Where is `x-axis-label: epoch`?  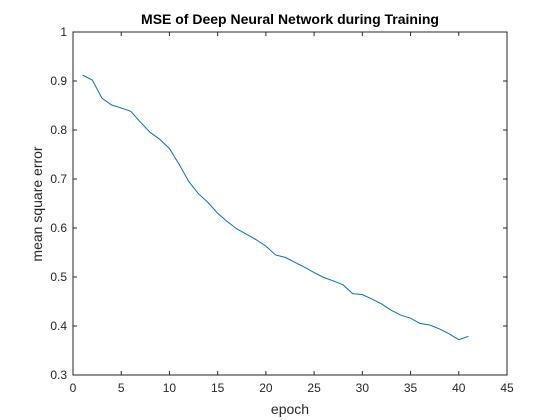
x-axis-label: epoch is located at coordinates (290, 409).